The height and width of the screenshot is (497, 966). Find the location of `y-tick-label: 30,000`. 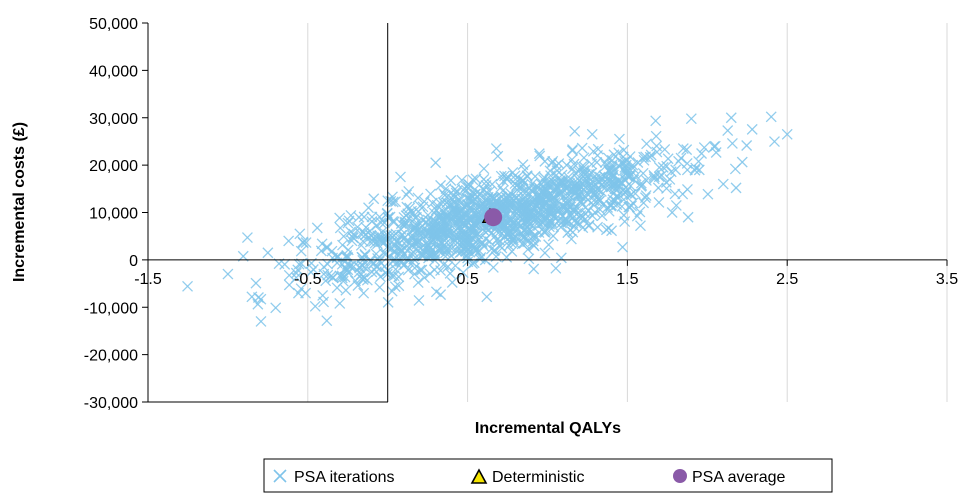

y-tick-label: 30,000 is located at coordinates (113, 119).